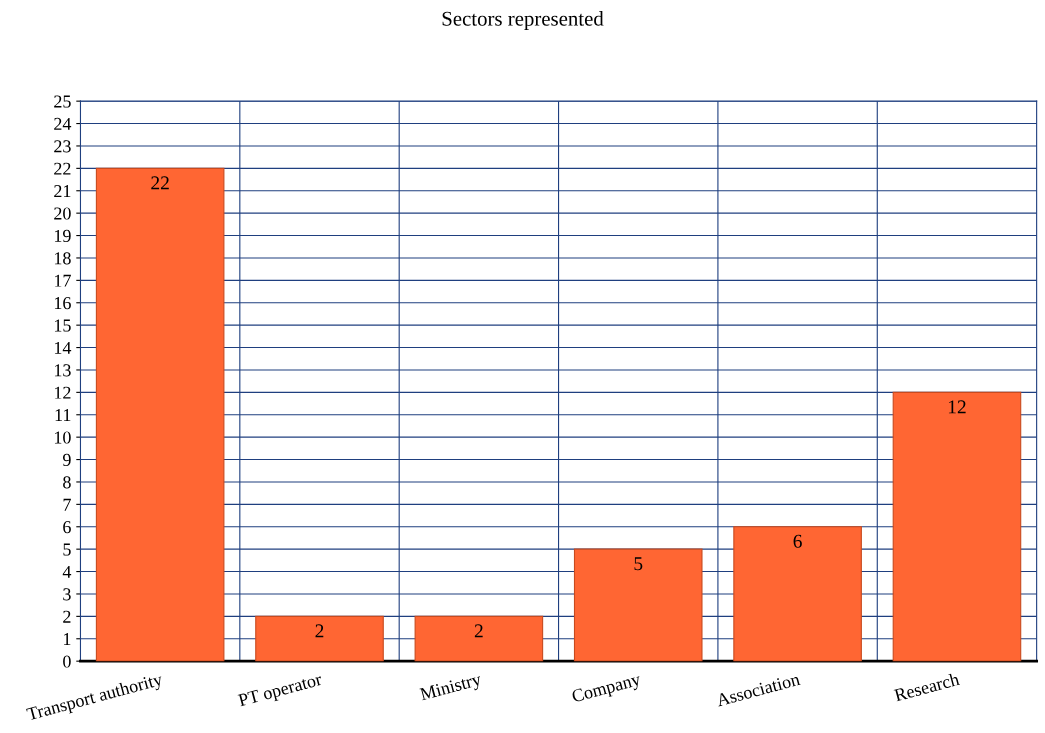 The image size is (1045, 733). I want to click on x-tick-label: Transport authority, so click(95, 698).